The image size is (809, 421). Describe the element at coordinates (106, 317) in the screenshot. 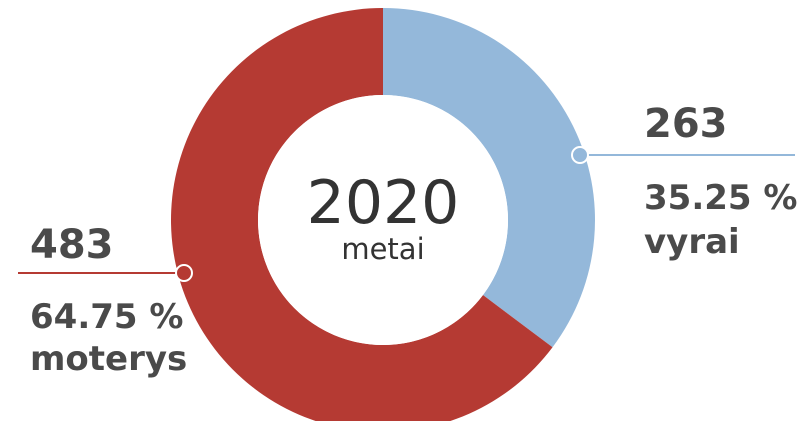

I see `women-percent-label: 64.75 %` at that location.